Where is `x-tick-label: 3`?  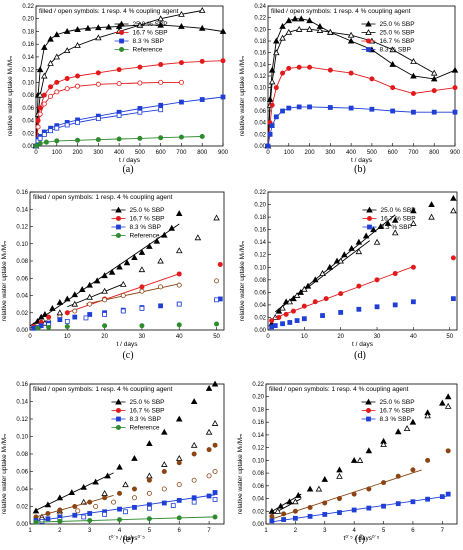
x-tick-label: 3 is located at coordinates (325, 531).